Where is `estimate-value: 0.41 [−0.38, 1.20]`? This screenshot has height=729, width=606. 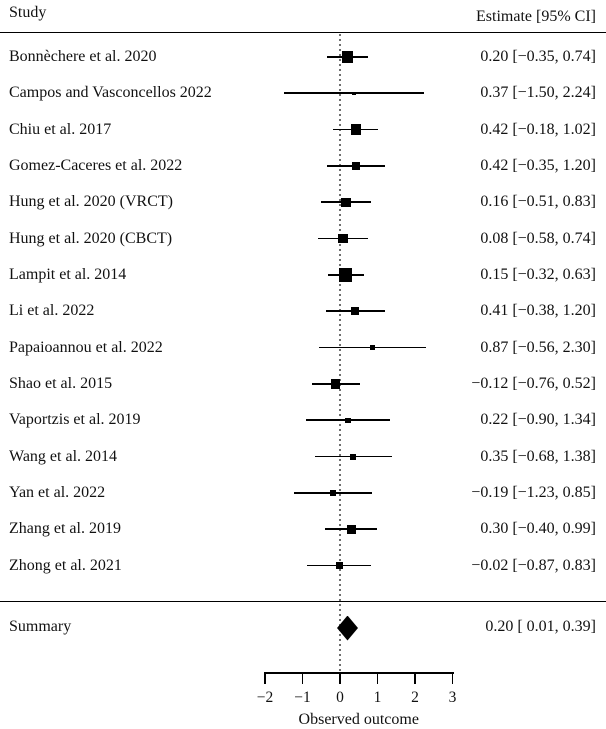 estimate-value: 0.41 [−0.38, 1.20] is located at coordinates (538, 311).